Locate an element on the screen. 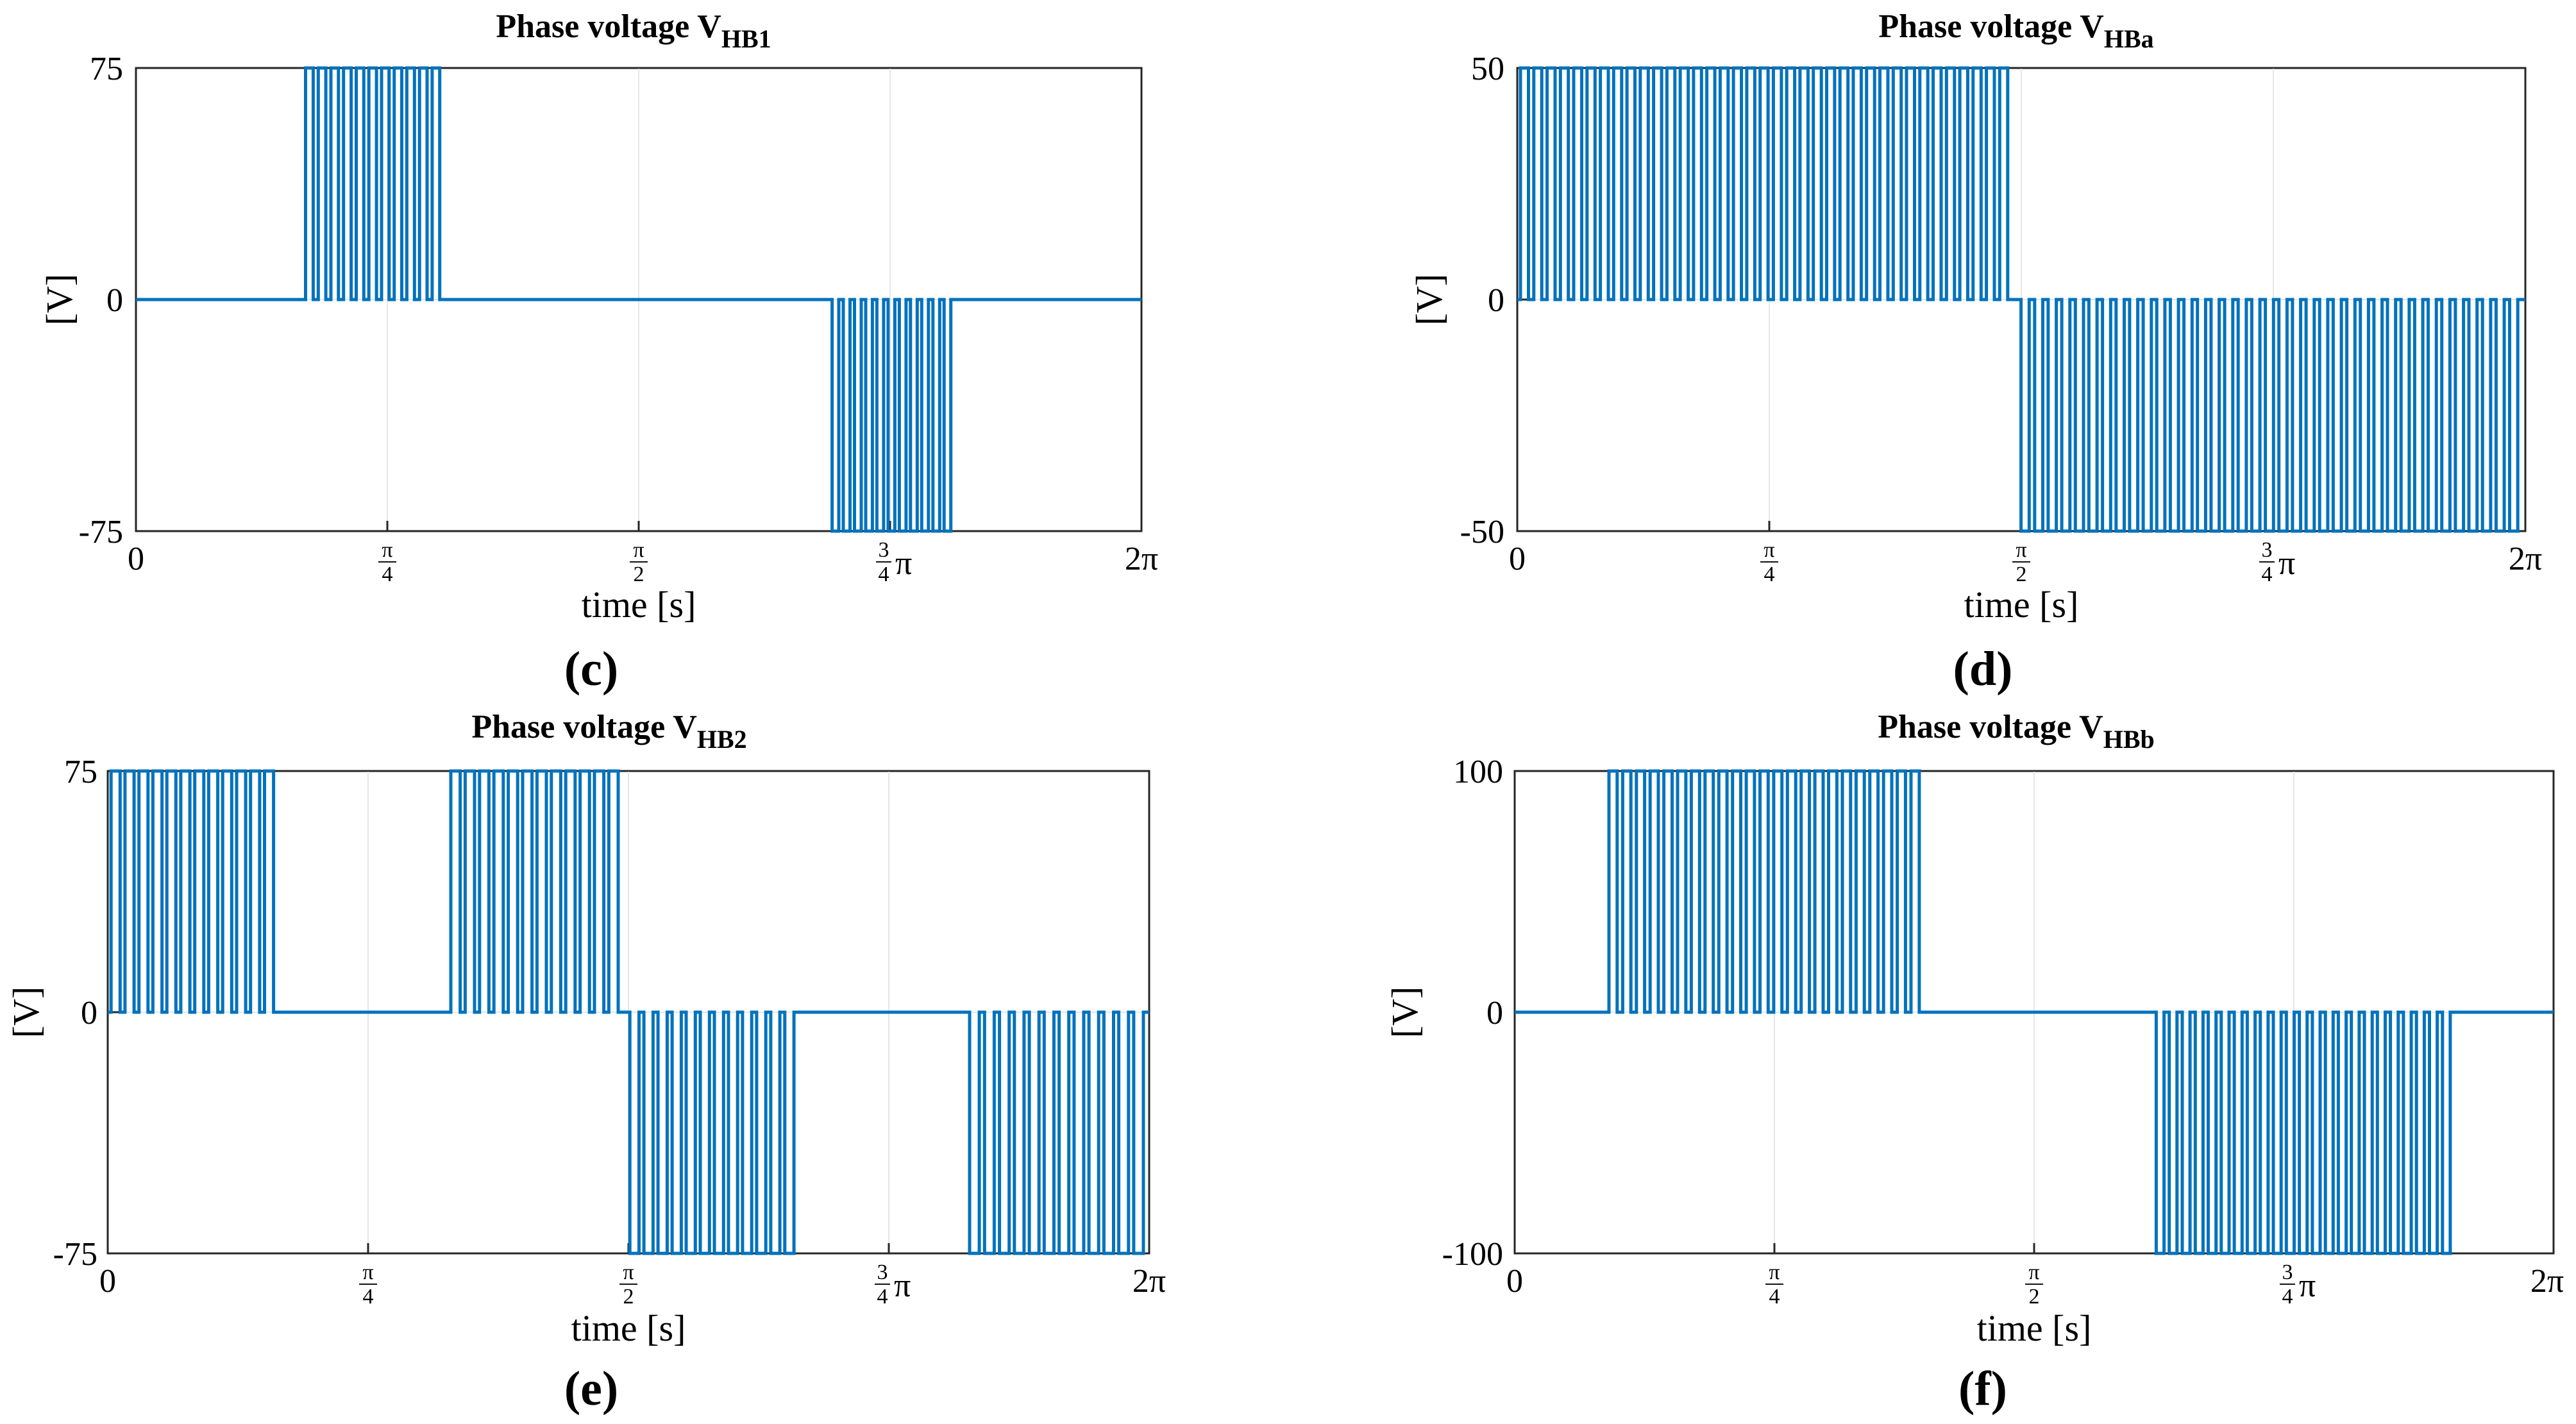 The image size is (2576, 1424). panel-e-xtick-pi2-num: π is located at coordinates (628, 1272).